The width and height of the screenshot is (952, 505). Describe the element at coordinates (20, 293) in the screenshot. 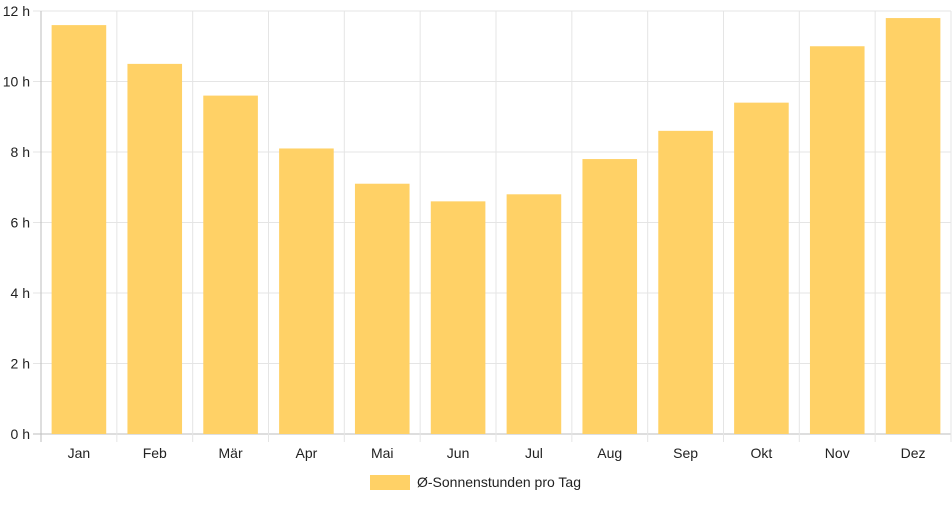

I see `y-tick-label: 4 h` at that location.